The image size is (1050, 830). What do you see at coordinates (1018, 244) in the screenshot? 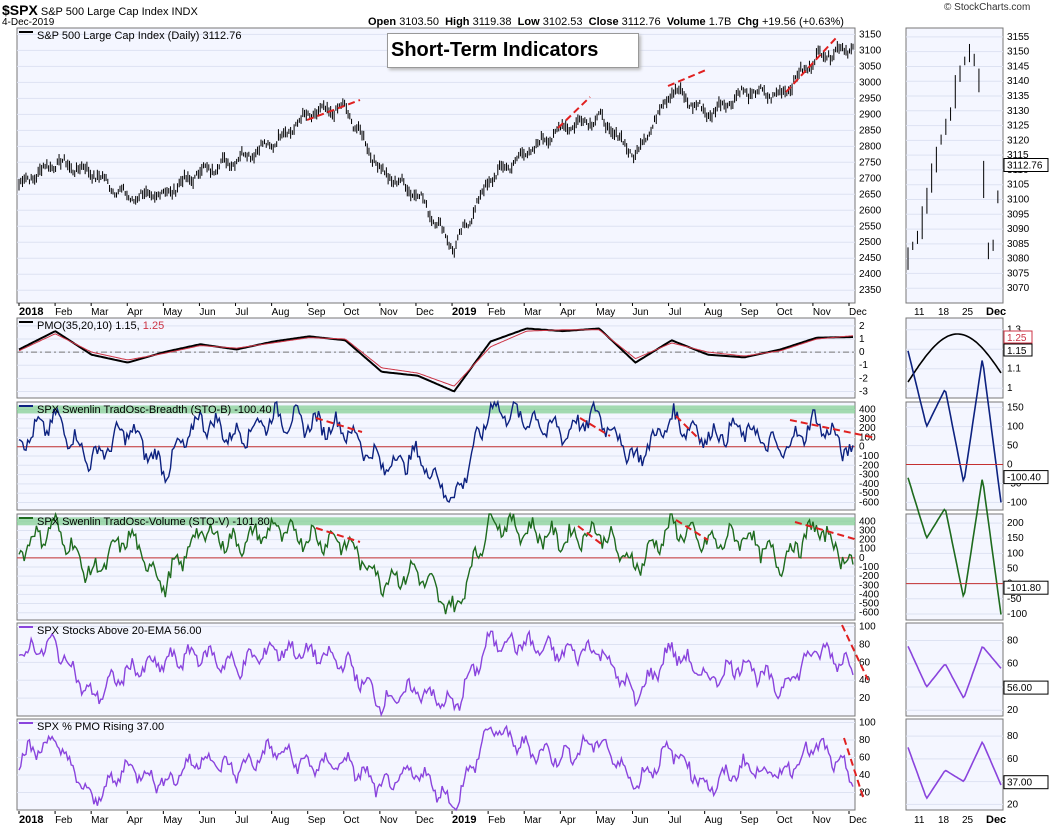
I see `panel-0-rytick-3: 3085` at bounding box center [1018, 244].